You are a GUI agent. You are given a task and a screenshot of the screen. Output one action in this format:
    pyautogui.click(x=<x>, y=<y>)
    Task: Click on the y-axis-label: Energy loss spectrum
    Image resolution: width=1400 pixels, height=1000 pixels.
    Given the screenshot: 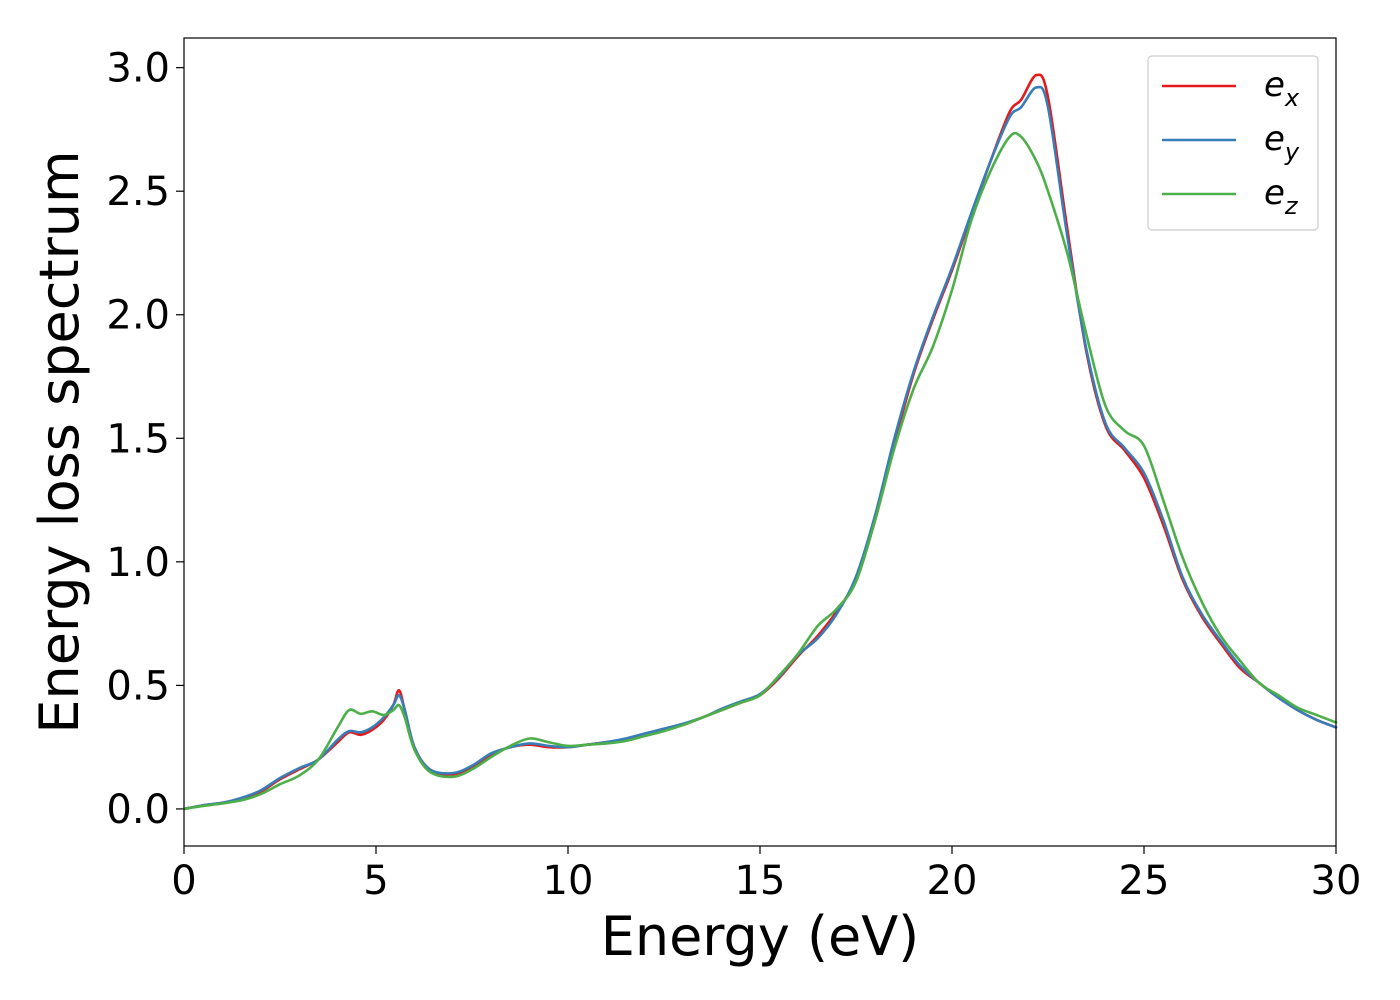 What is the action you would take?
    pyautogui.click(x=59, y=441)
    